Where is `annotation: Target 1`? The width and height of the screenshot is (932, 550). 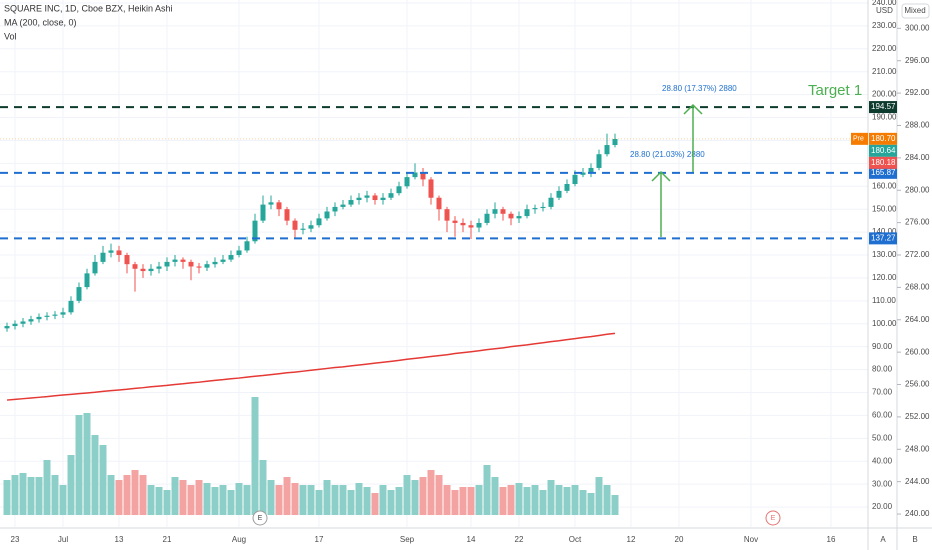
annotation: Target 1 is located at coordinates (835, 90).